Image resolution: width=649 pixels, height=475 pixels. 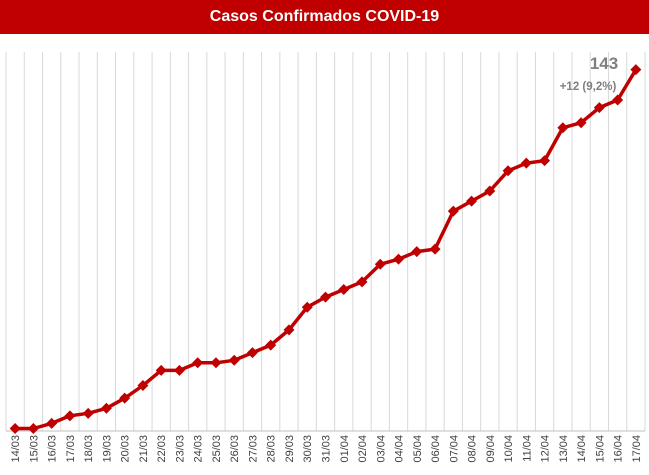 What do you see at coordinates (363, 449) in the screenshot?
I see `x-tick-label: 02/04` at bounding box center [363, 449].